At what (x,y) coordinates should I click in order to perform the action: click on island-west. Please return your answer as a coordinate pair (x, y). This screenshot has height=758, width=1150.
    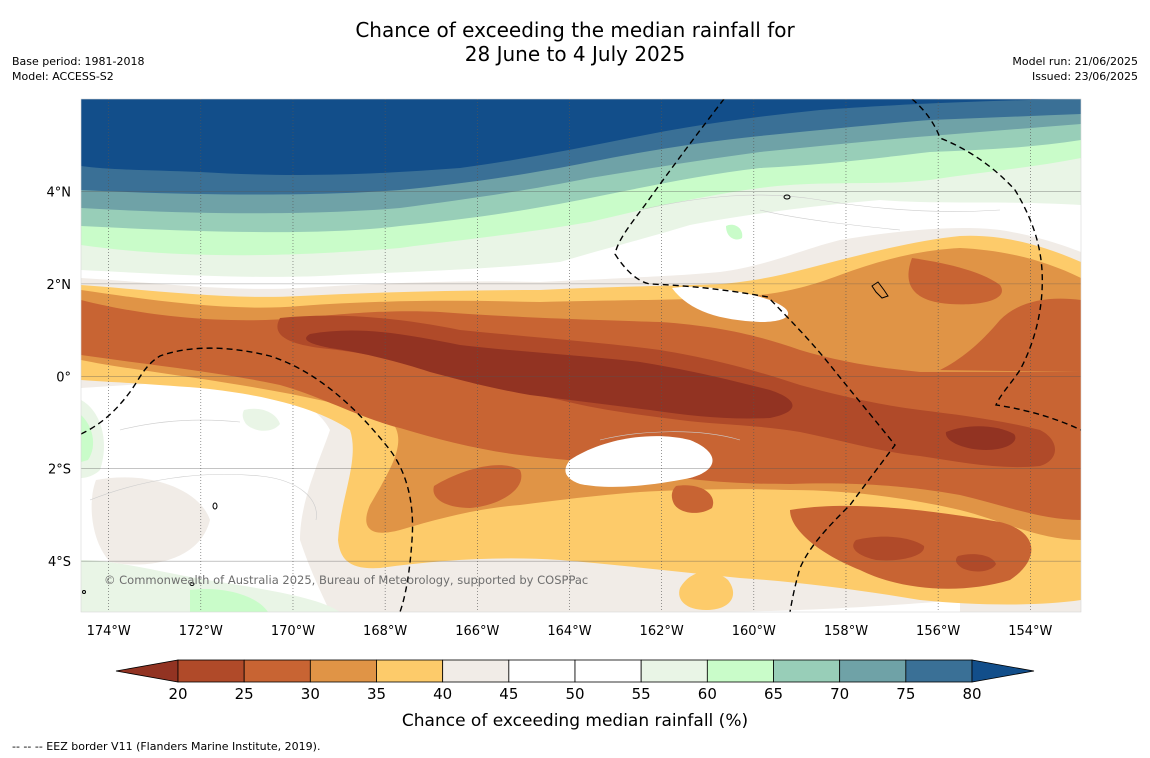
    Looking at the image, I should click on (215, 506).